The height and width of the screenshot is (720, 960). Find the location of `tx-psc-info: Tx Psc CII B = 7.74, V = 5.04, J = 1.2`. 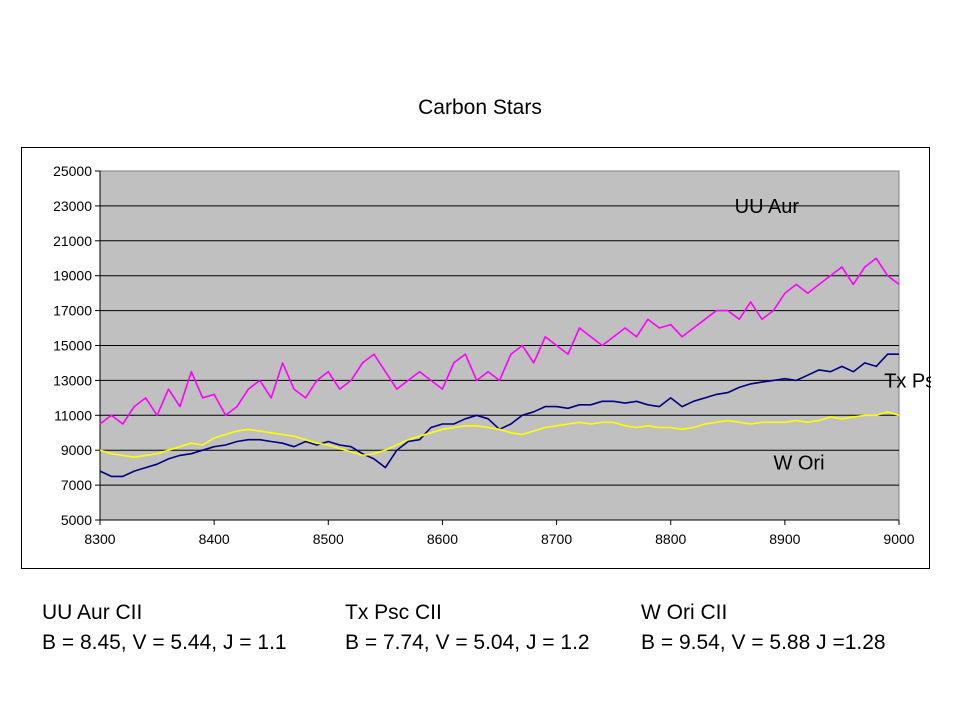

tx-psc-info: Tx Psc CII B = 7.74, V = 5.04, J = 1.2 is located at coordinates (467, 628).